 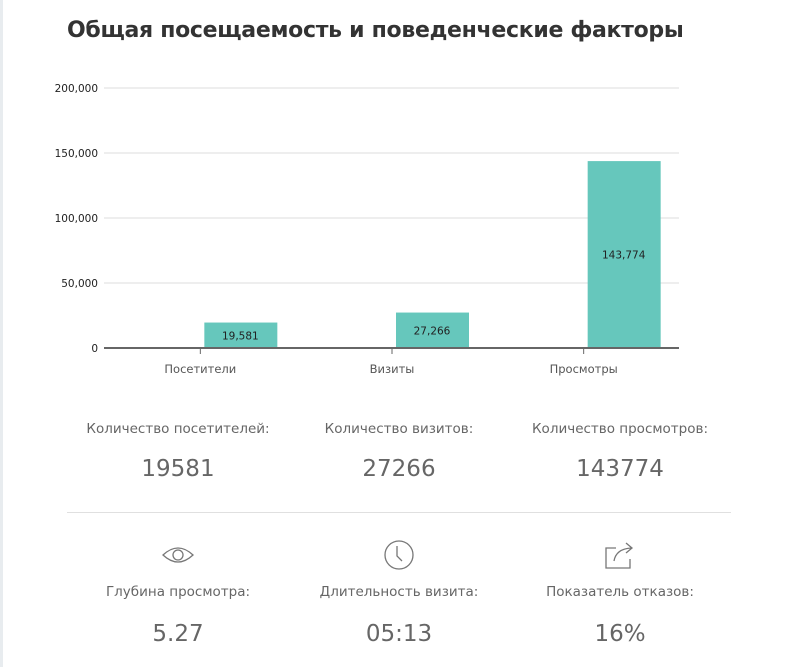 What do you see at coordinates (94, 349) in the screenshot?
I see `y-tick-label: 0` at bounding box center [94, 349].